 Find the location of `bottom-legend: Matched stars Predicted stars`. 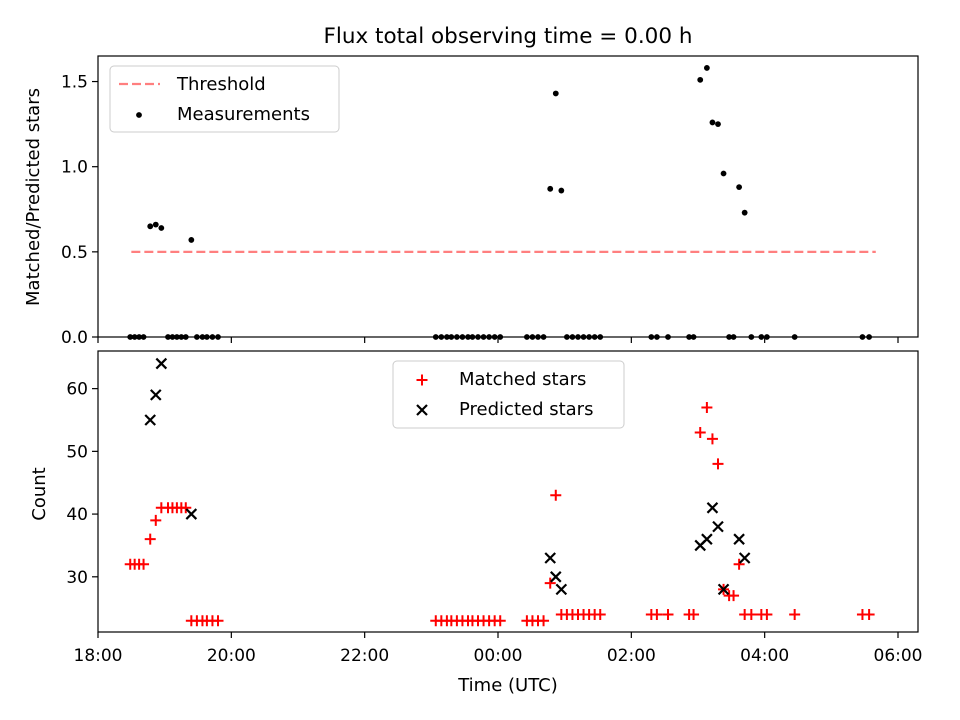

bottom-legend: Matched stars Predicted stars is located at coordinates (508, 394).